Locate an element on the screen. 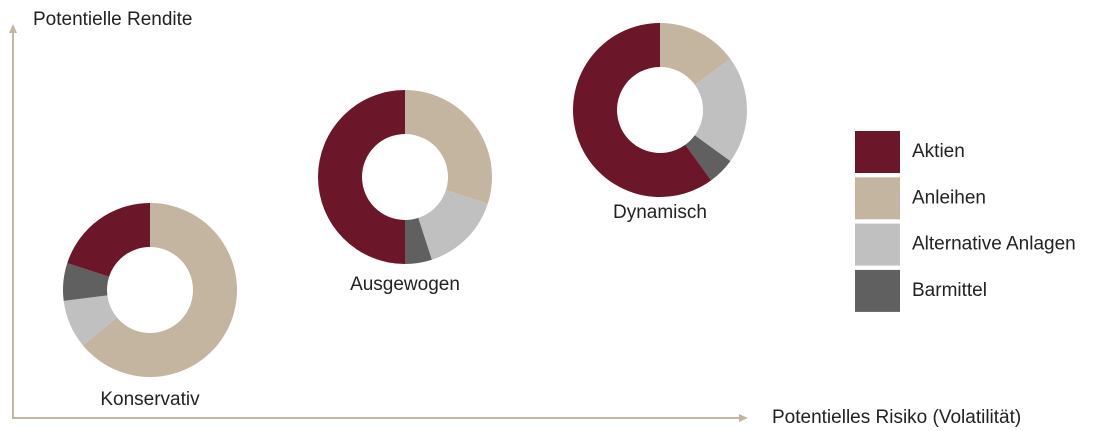 This screenshot has width=1120, height=431. legend-label: Alternative Anlagen is located at coordinates (994, 244).